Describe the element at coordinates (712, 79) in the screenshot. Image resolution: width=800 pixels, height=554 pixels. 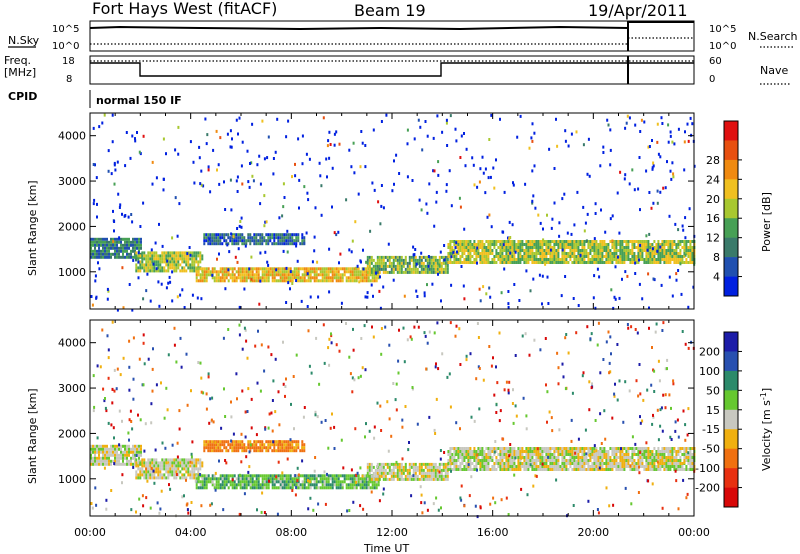
I see `nave-tick-bottom: 0` at that location.